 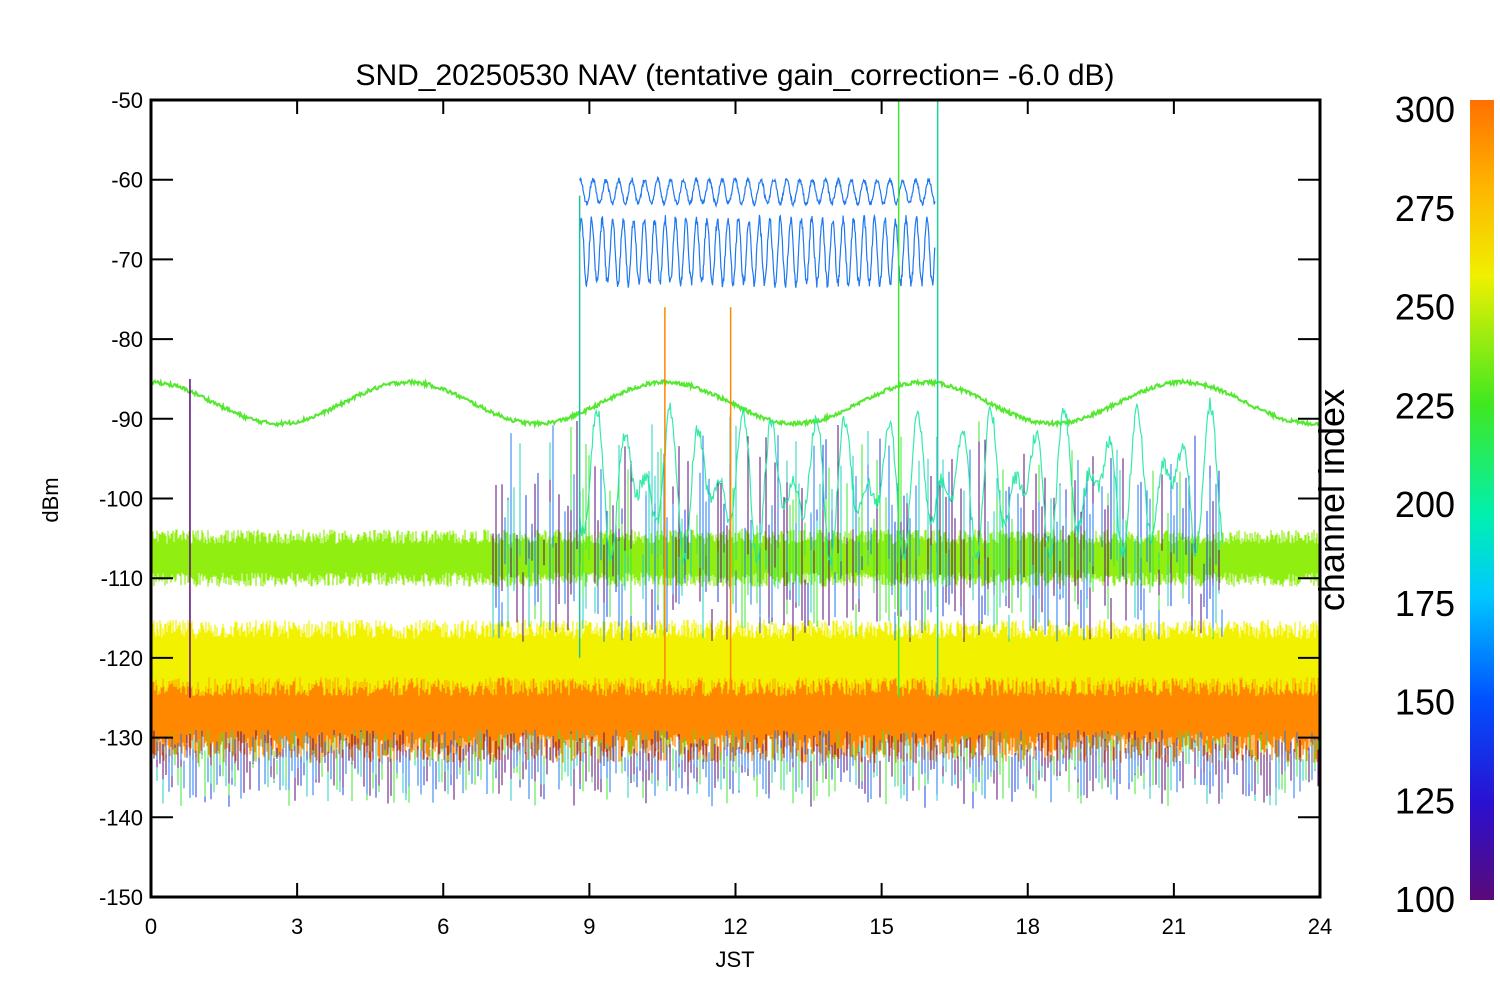 I want to click on x-tick-label: 6, so click(x=443, y=926).